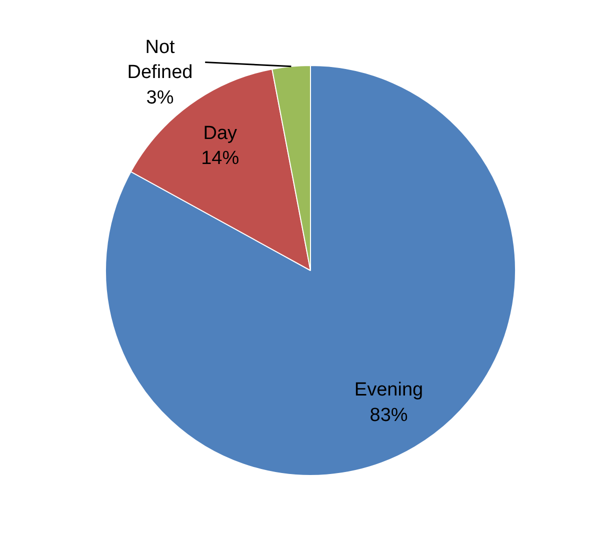  Describe the element at coordinates (220, 159) in the screenshot. I see `data-label: 14%` at that location.